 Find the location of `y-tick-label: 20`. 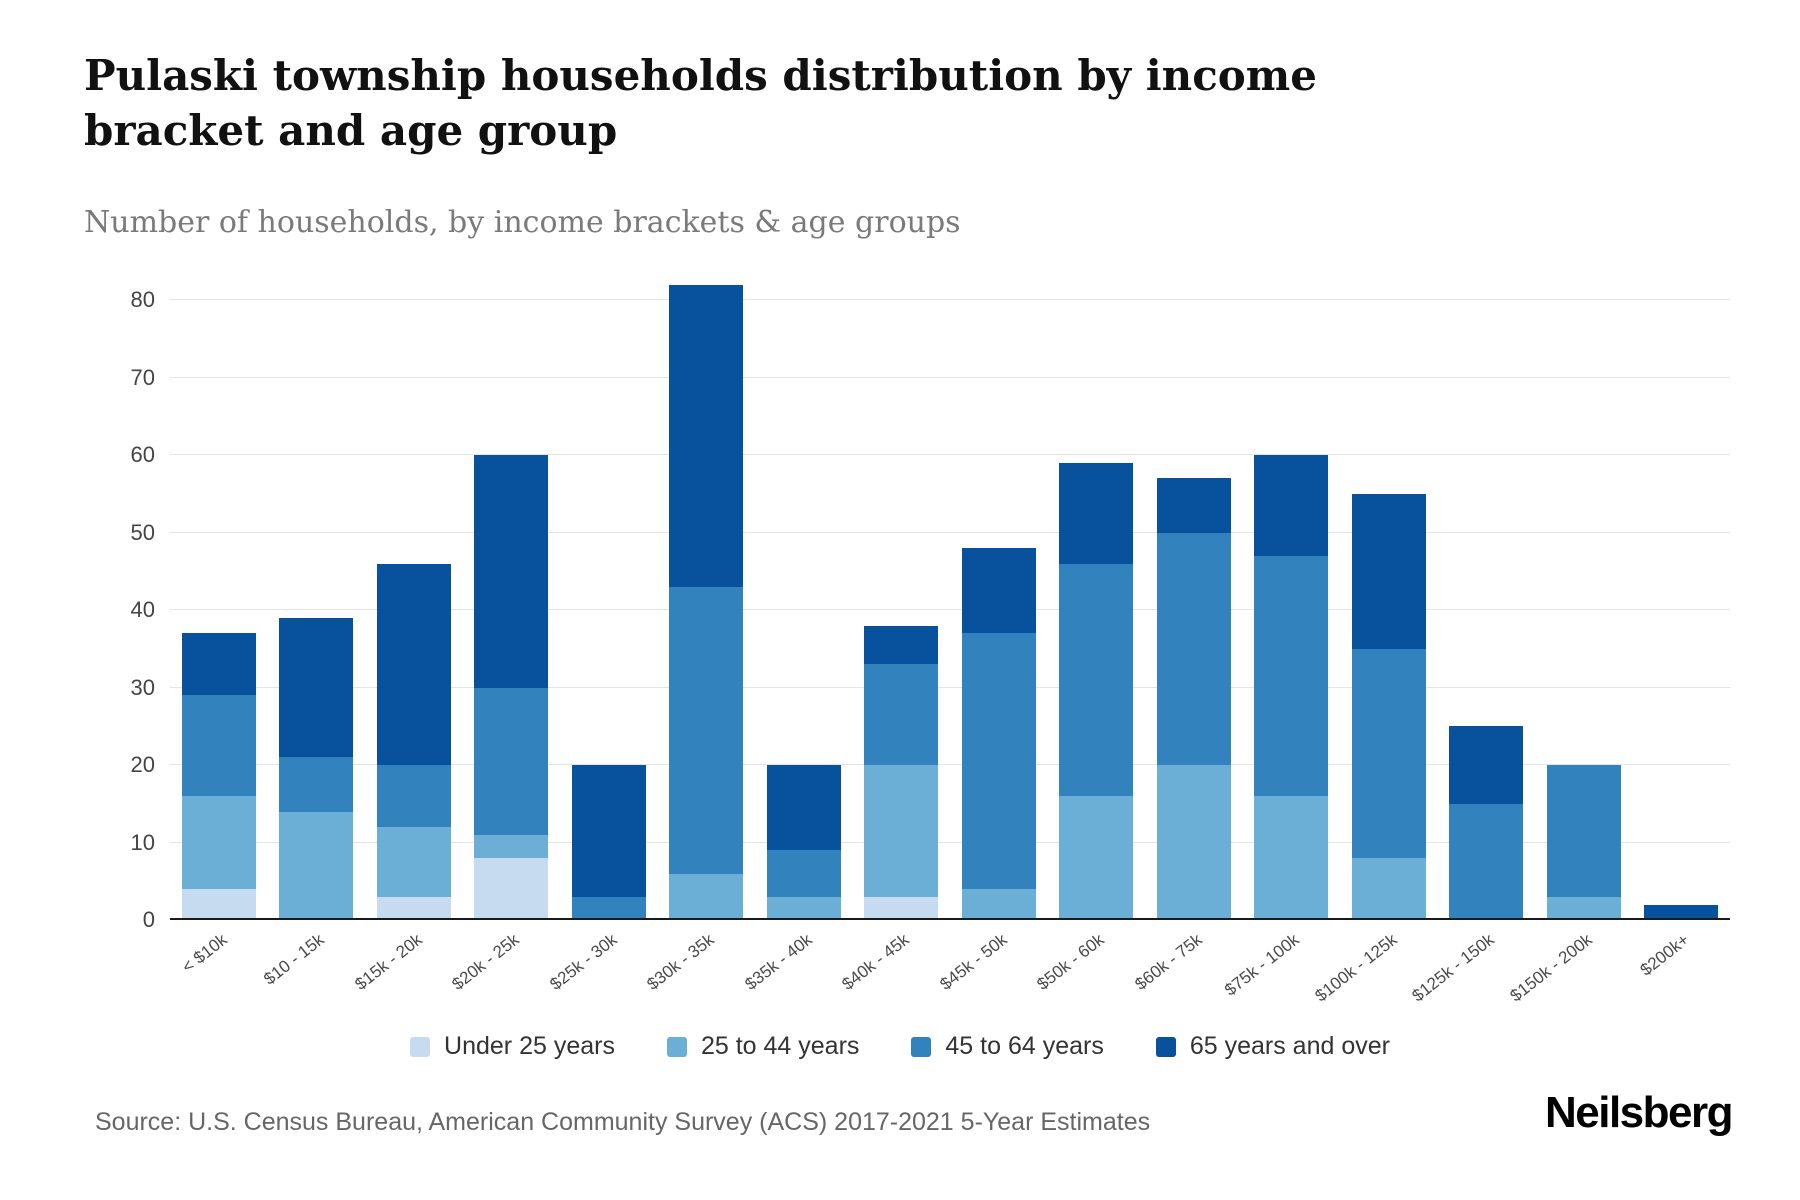

y-tick-label: 20 is located at coordinates (142, 764).